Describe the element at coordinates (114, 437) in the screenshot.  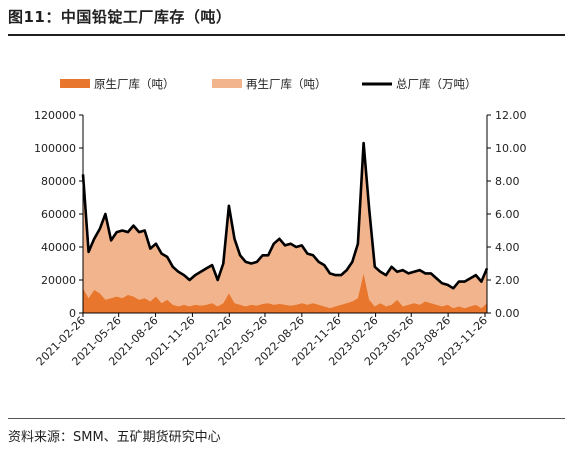
I see `source-note: 资料来源：SMM、五矿期货研究中心` at that location.